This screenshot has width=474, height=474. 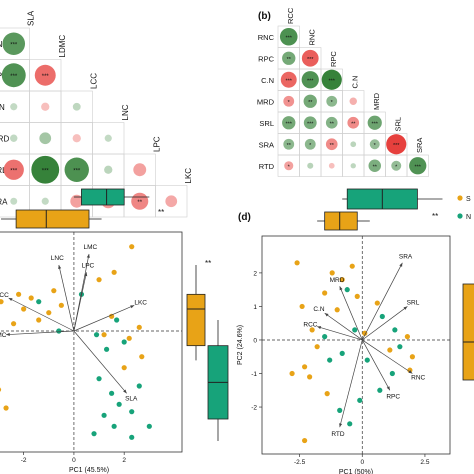 I want to click on column-label: SLA, so click(x=31, y=18).